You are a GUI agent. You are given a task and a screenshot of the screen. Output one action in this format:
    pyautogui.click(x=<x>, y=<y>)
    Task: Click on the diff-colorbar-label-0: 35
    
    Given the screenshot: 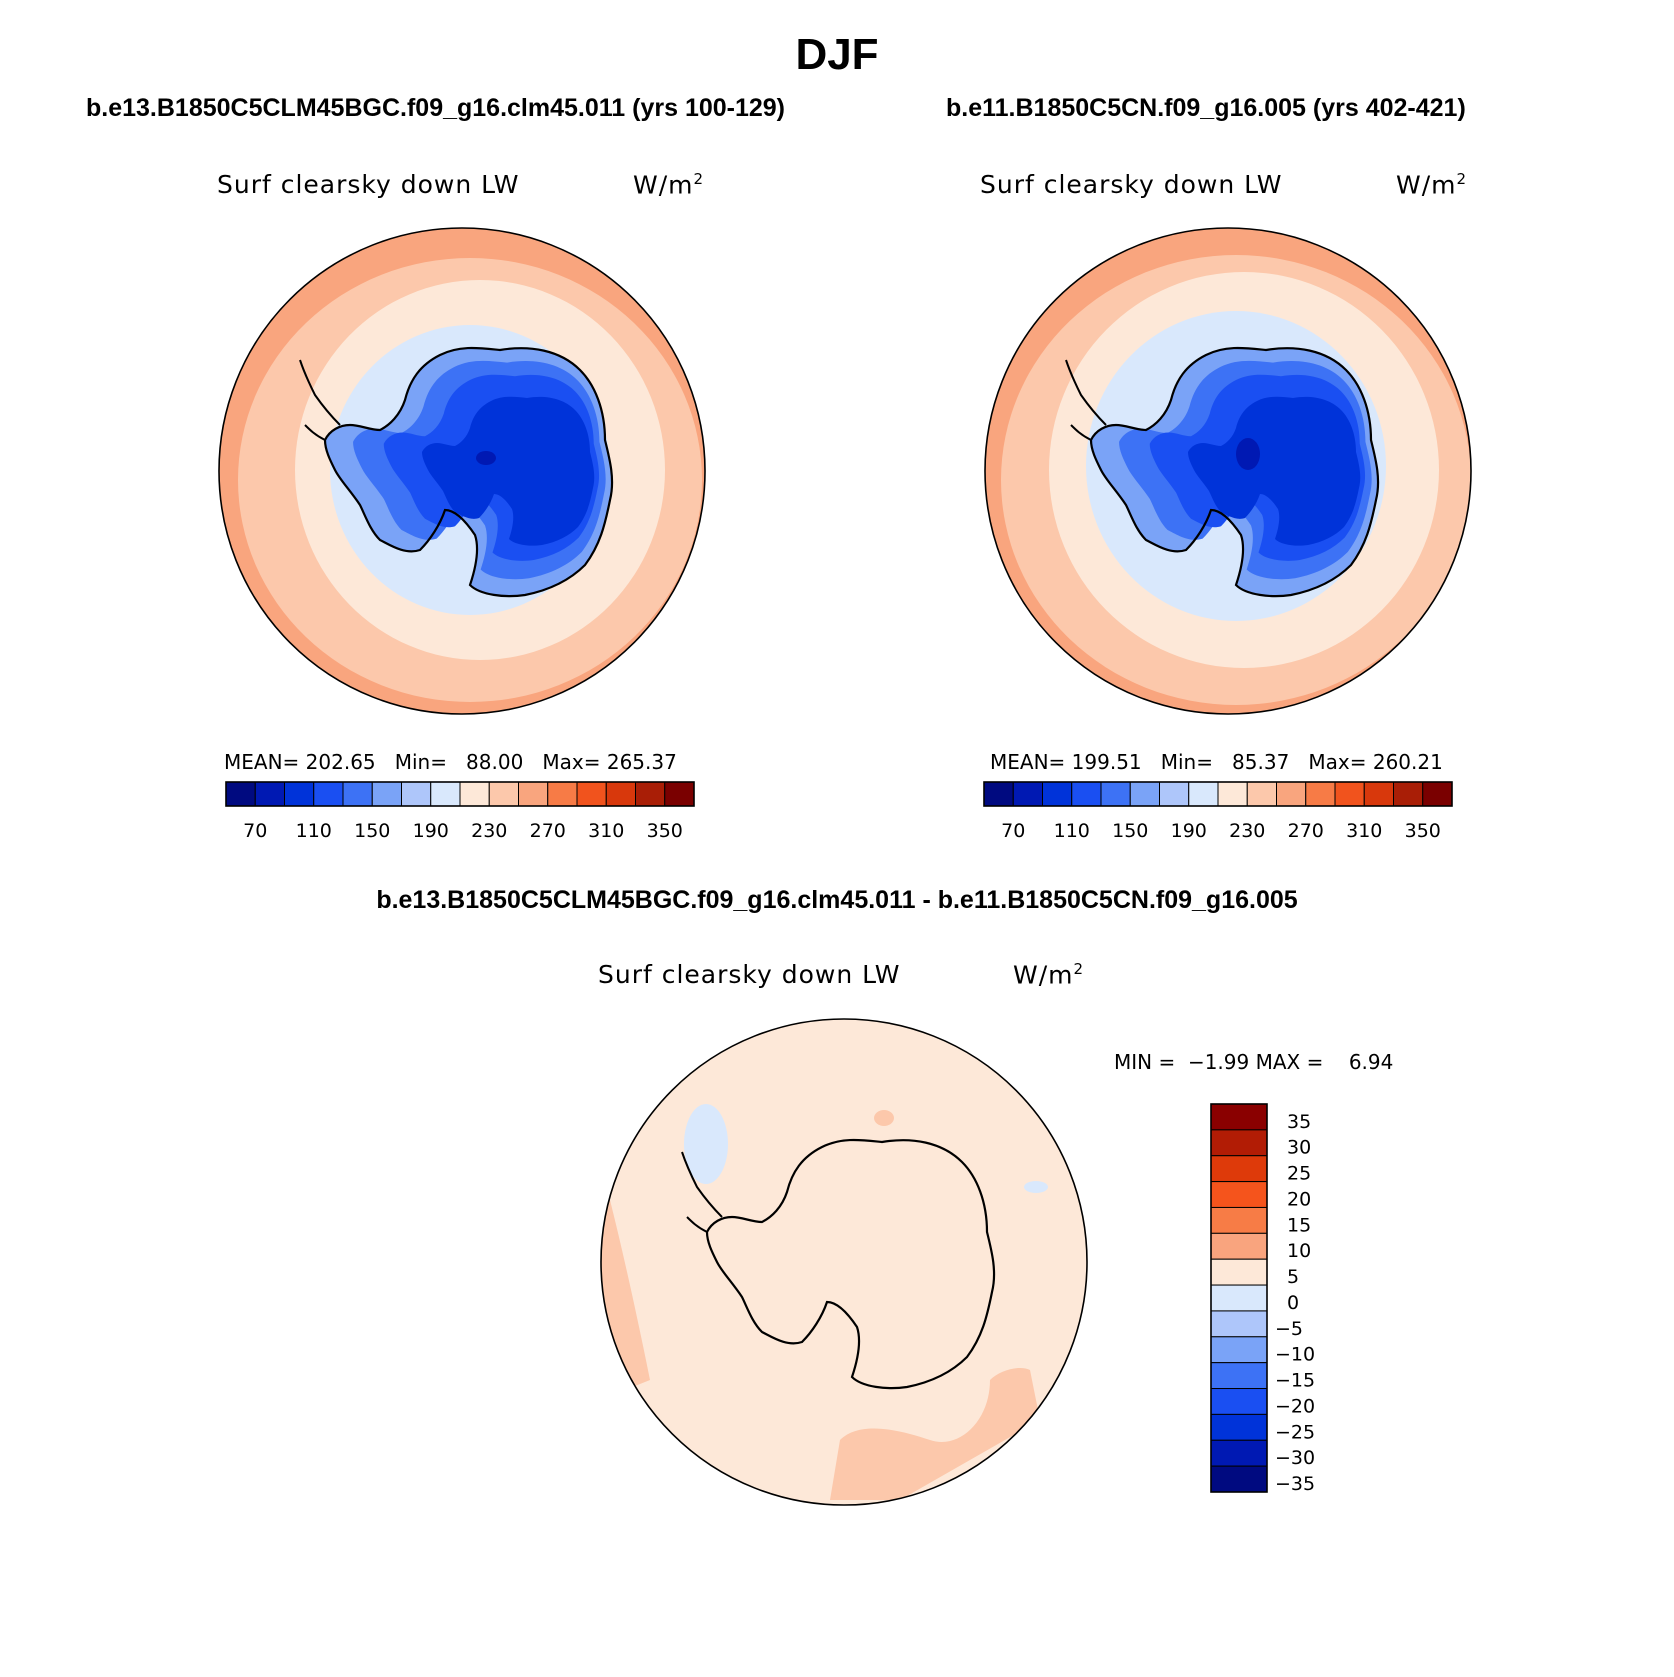 What is the action you would take?
    pyautogui.click(x=1299, y=1122)
    